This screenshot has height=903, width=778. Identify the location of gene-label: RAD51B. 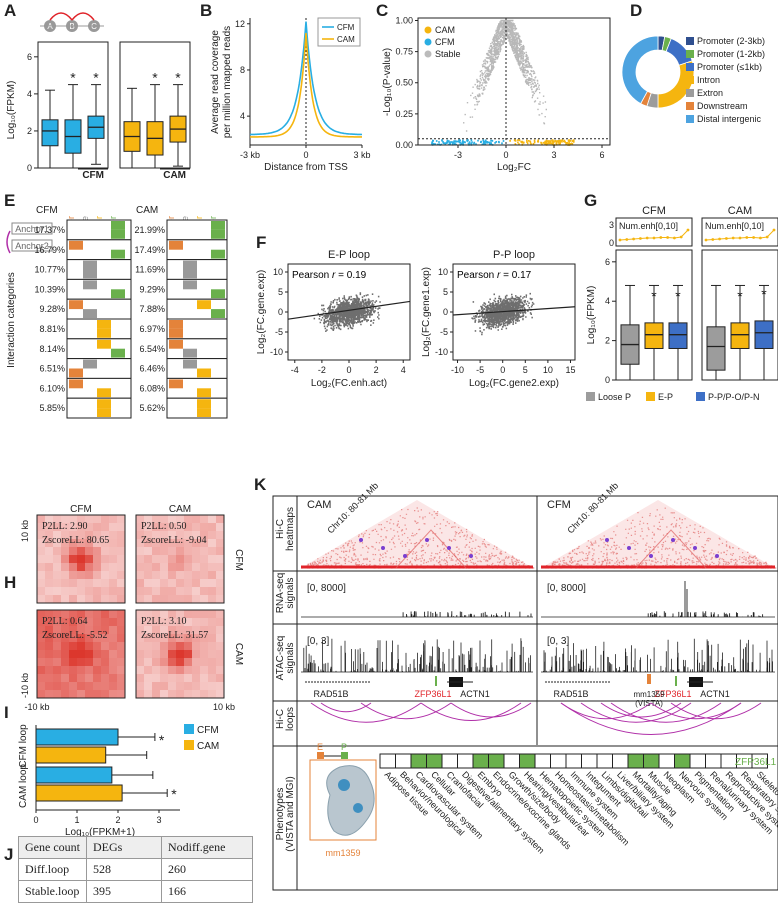
(330, 694).